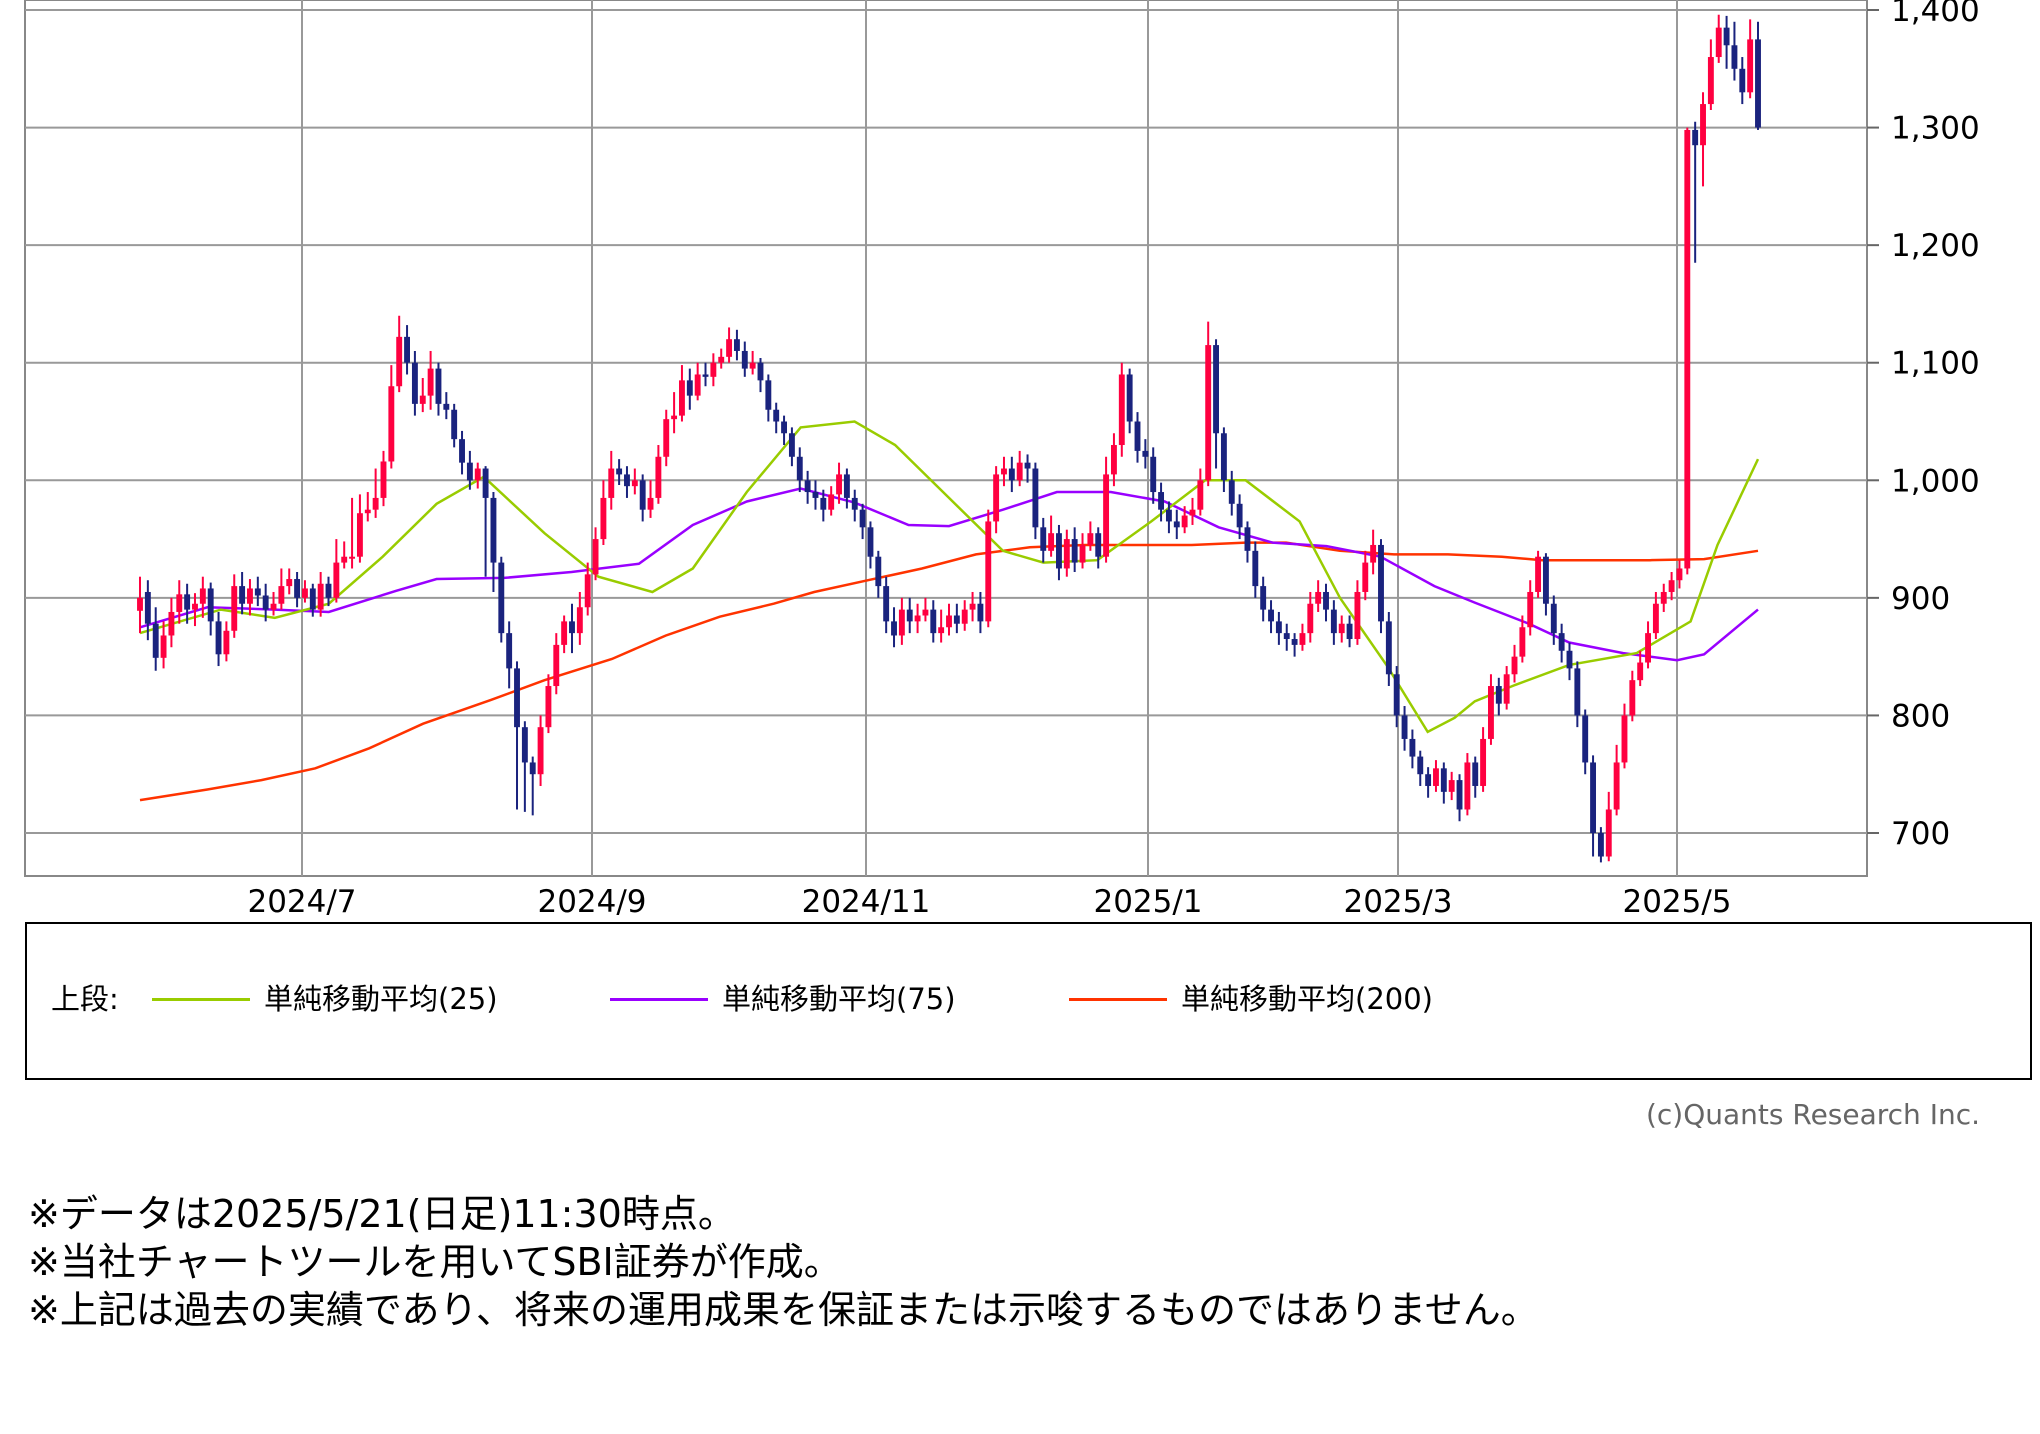 The height and width of the screenshot is (1434, 2040). Describe the element at coordinates (435, 1262) in the screenshot. I see `note-source: ※当社チャートツールを用いてSBI証券が作成。` at that location.